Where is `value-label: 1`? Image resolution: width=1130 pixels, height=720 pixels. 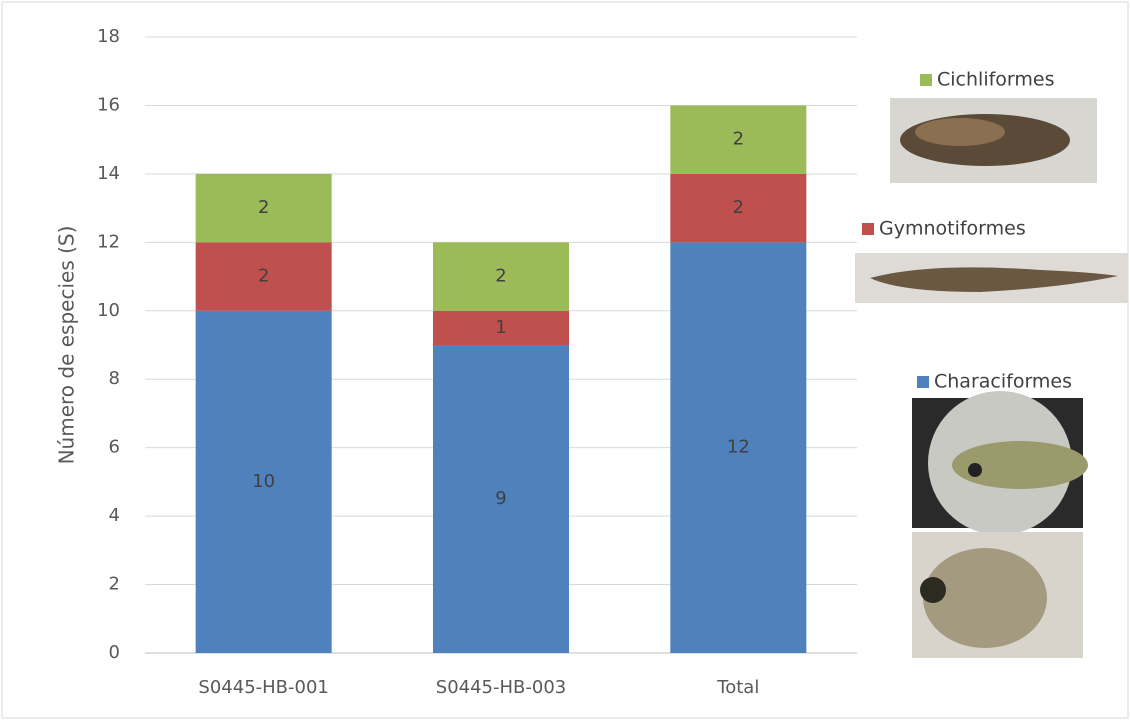 value-label: 1 is located at coordinates (500, 327).